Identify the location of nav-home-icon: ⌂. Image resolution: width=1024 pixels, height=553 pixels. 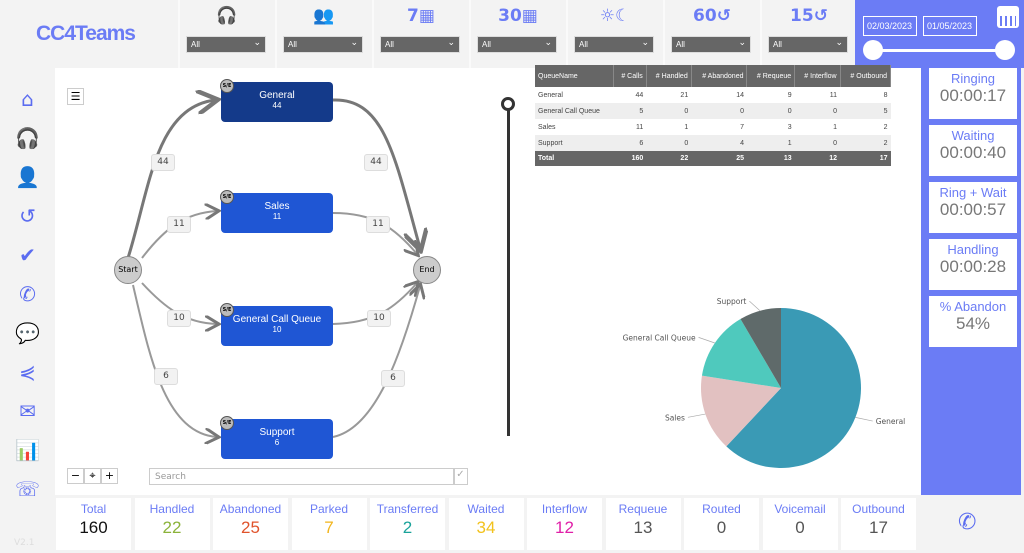
(27, 99).